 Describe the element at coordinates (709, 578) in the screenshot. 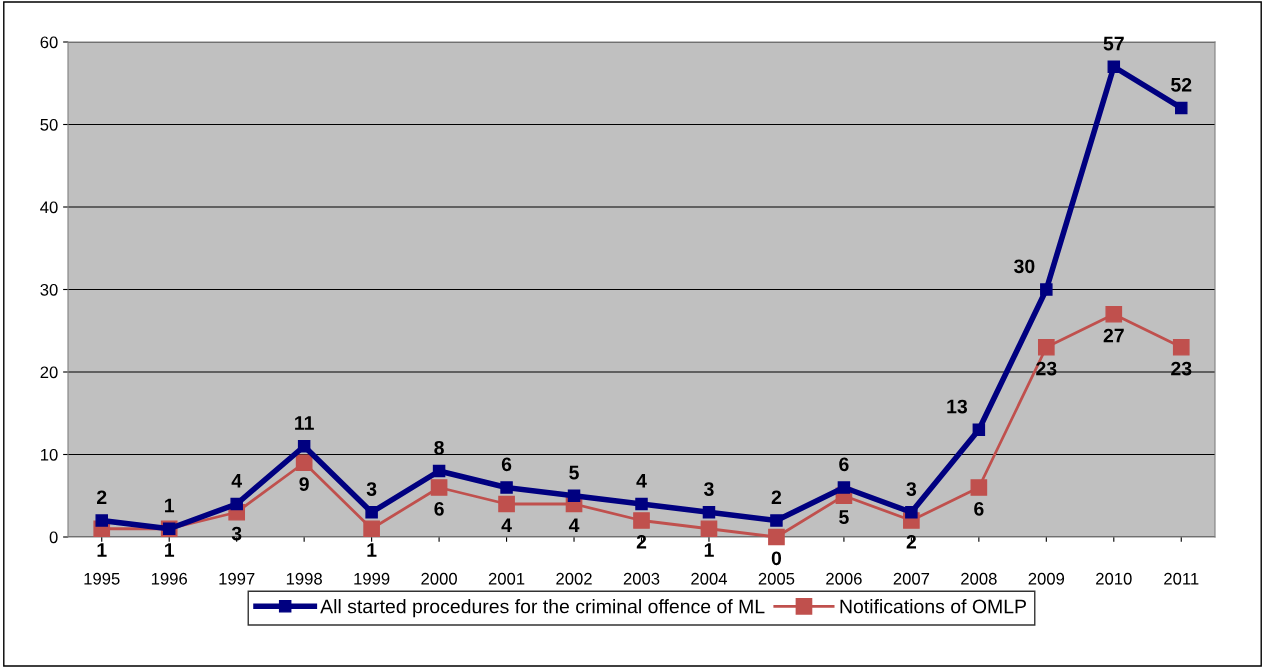

I see `x-tick-label: 2004` at that location.